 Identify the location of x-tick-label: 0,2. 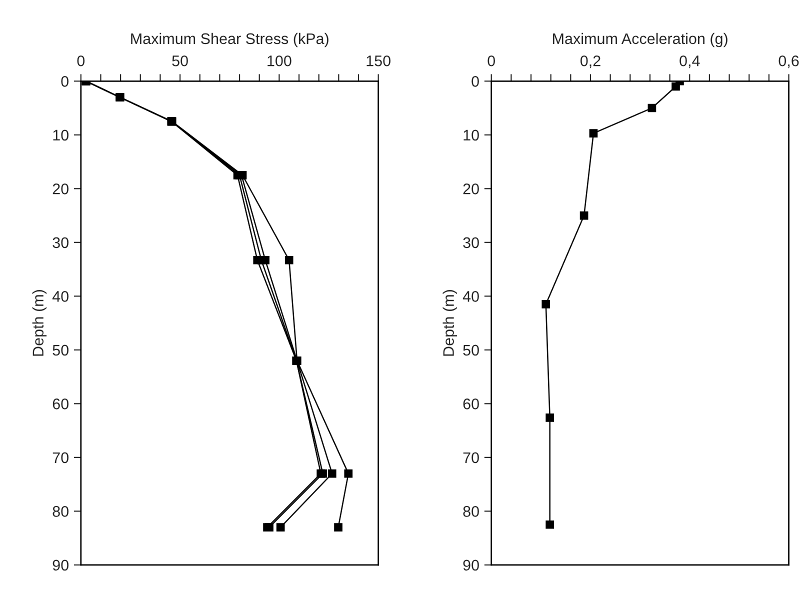
(590, 61).